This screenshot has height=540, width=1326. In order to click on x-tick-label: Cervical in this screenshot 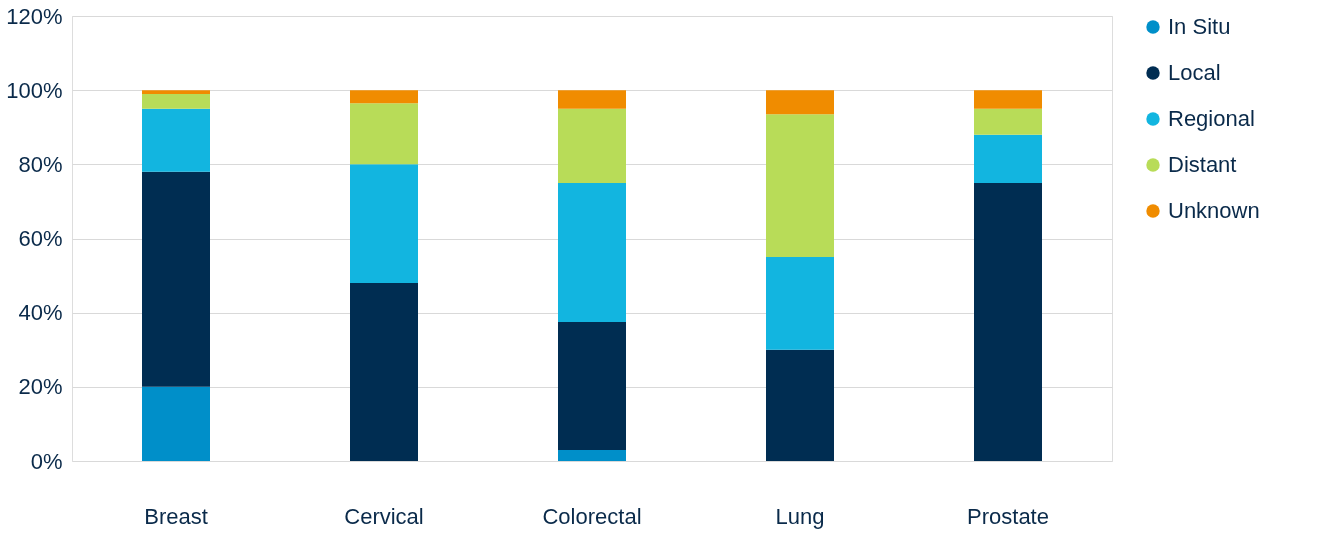, I will do `click(384, 516)`.